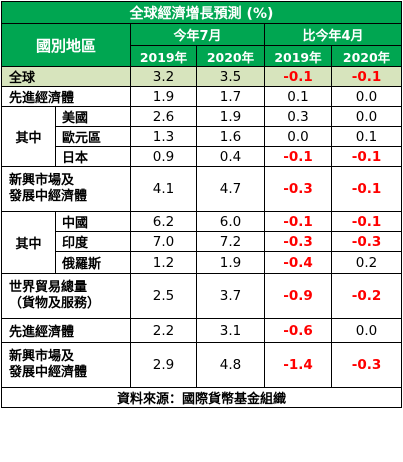 The image size is (403, 462). I want to click on value-2019: 4.1, so click(163, 189).